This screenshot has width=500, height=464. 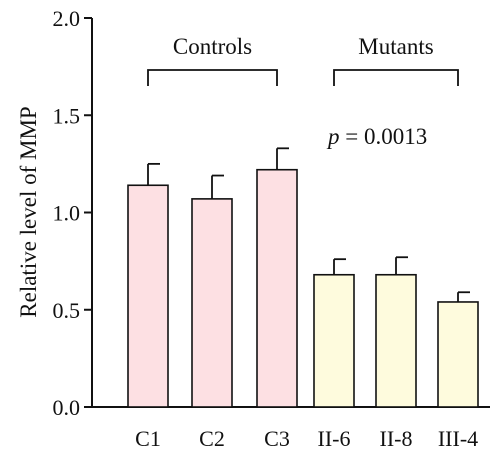 What do you see at coordinates (458, 438) in the screenshot?
I see `x-tick-label: III-4` at bounding box center [458, 438].